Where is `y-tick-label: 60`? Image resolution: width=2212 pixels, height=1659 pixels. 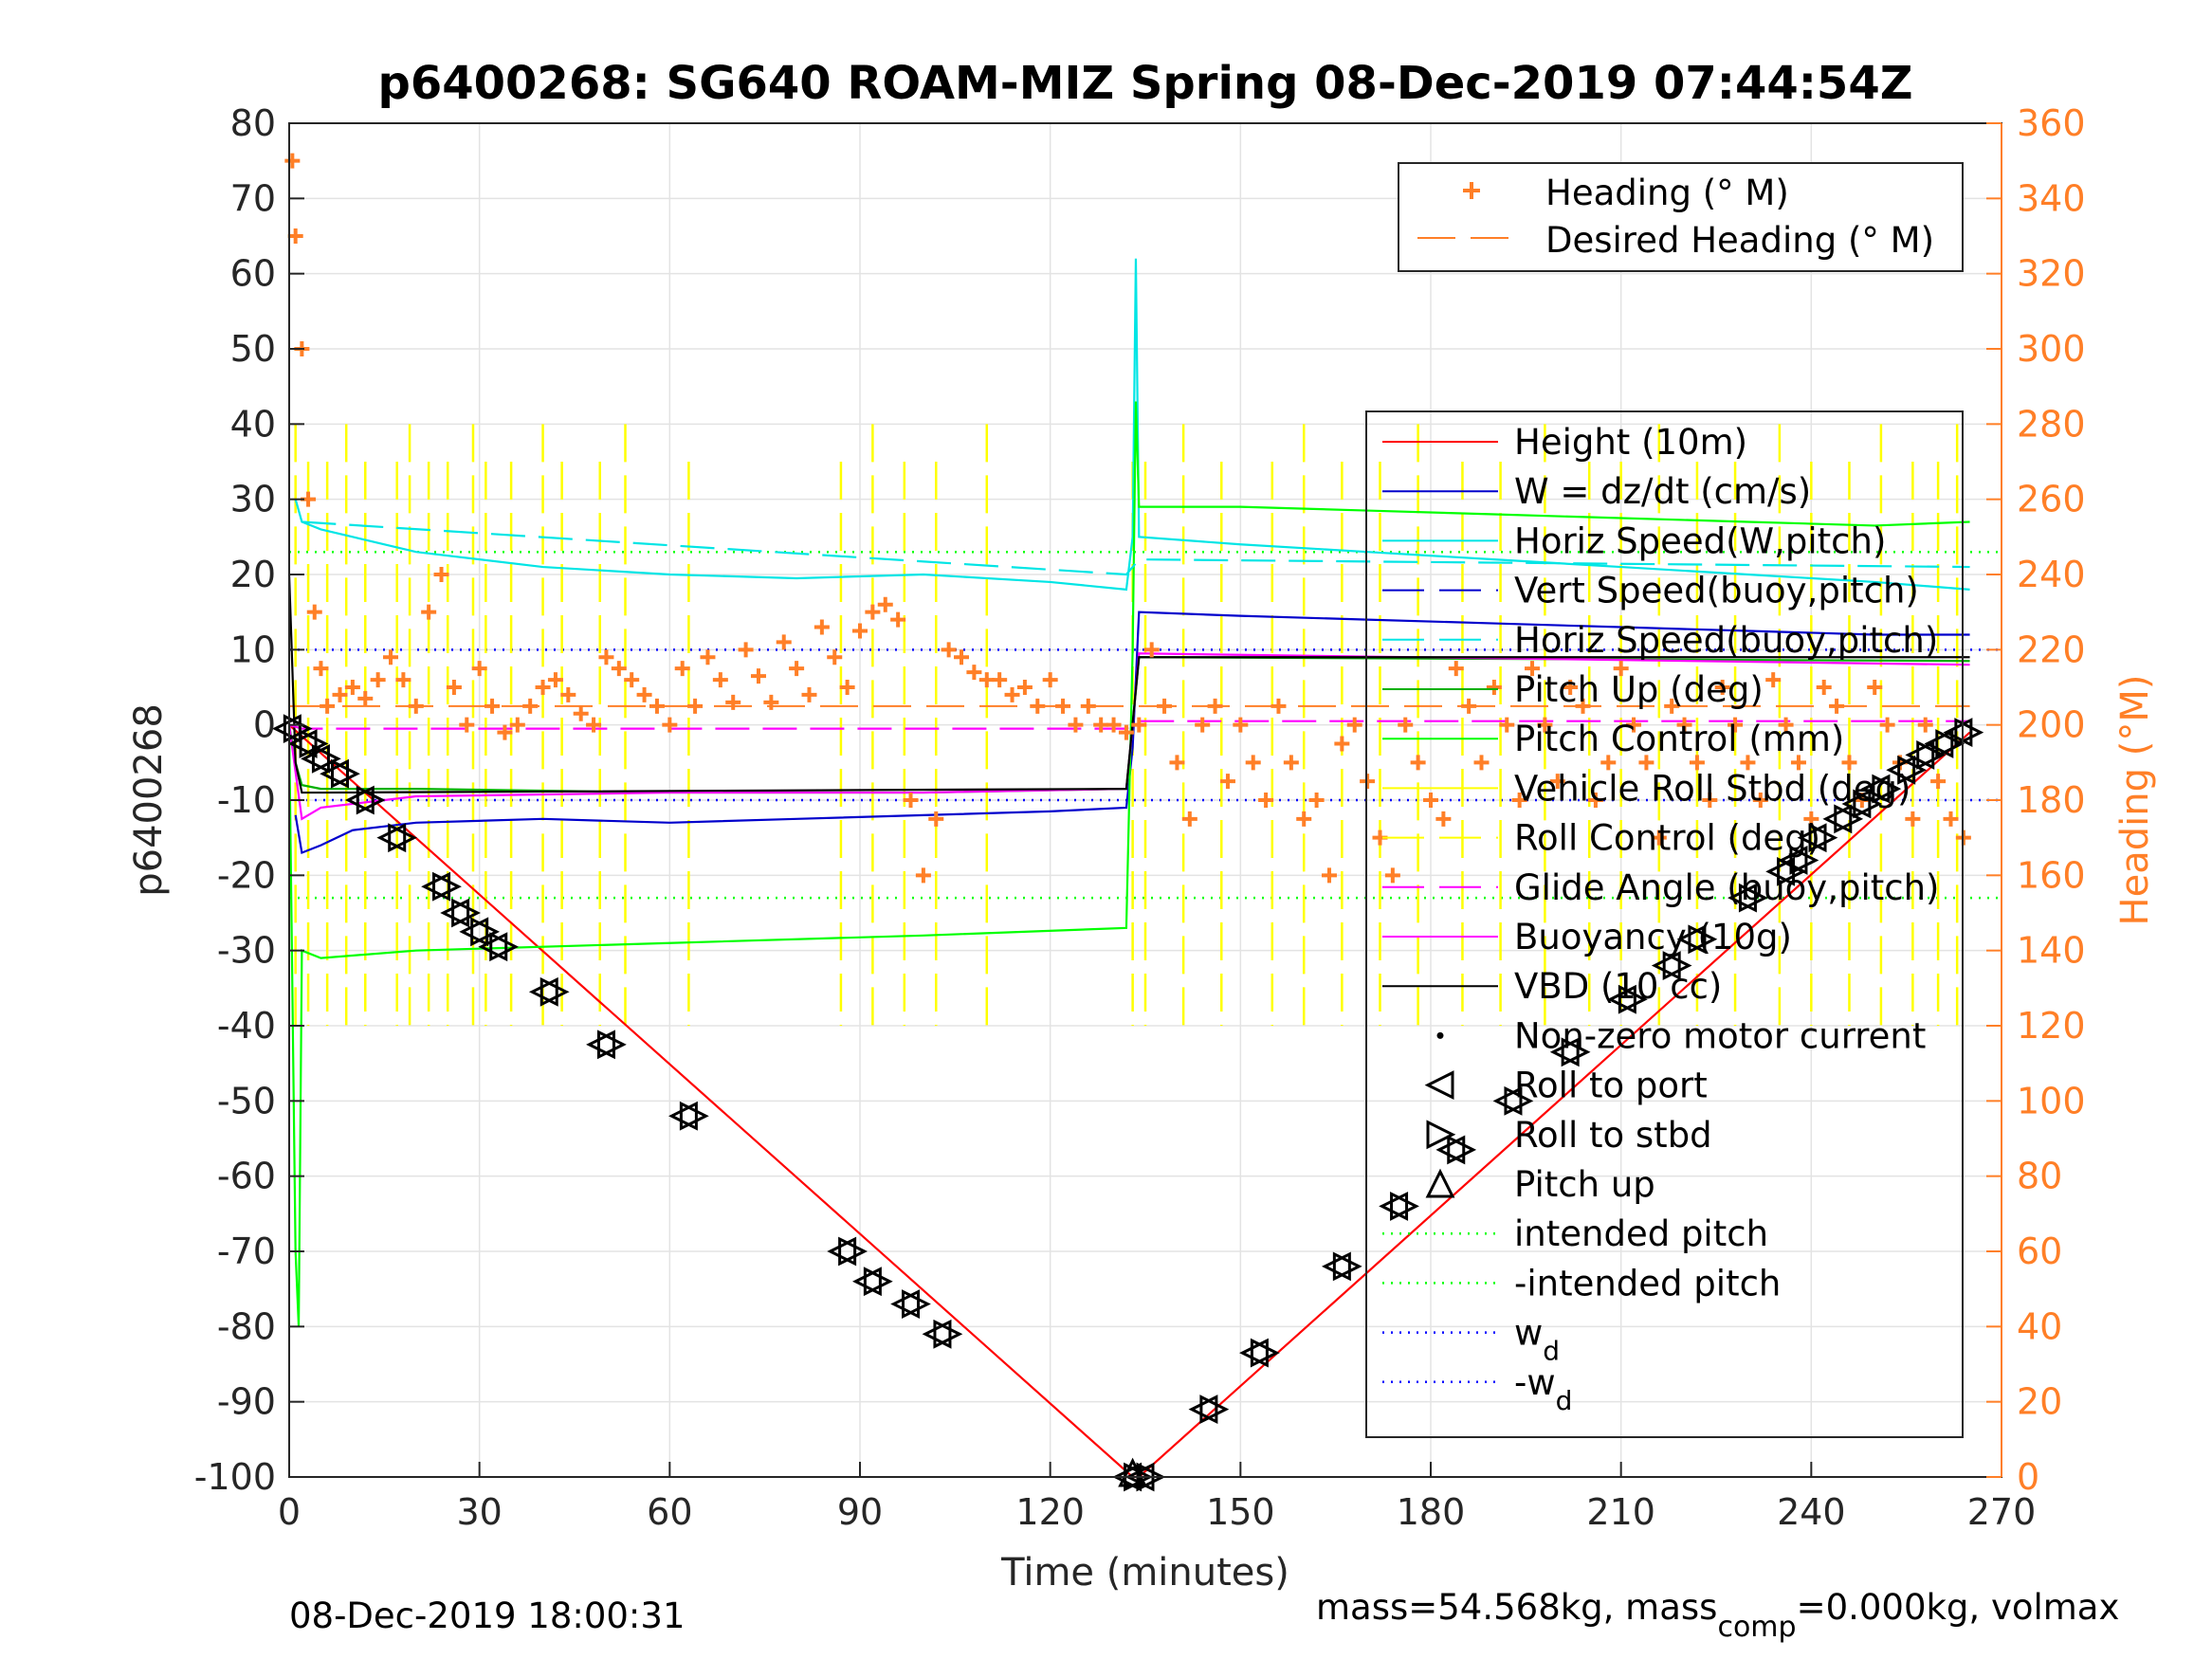
y-tick-label: 60 is located at coordinates (253, 274).